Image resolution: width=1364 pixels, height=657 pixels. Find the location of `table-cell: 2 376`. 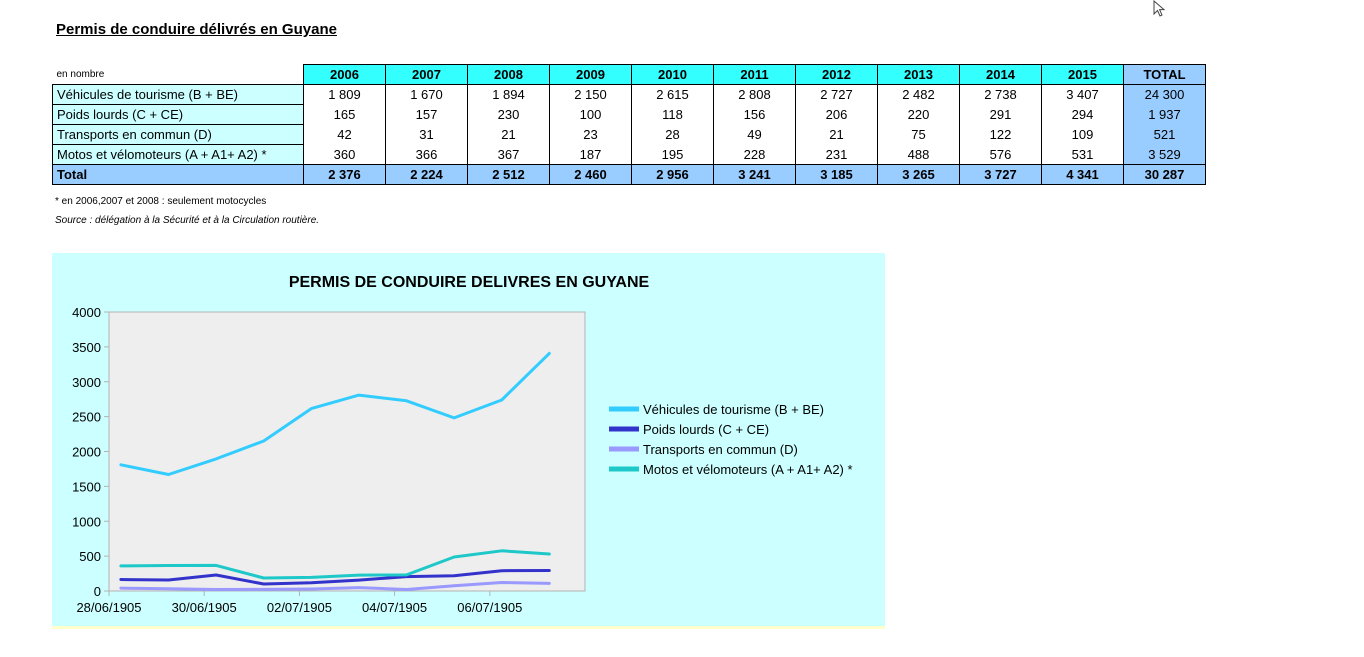

table-cell: 2 376 is located at coordinates (344, 174).